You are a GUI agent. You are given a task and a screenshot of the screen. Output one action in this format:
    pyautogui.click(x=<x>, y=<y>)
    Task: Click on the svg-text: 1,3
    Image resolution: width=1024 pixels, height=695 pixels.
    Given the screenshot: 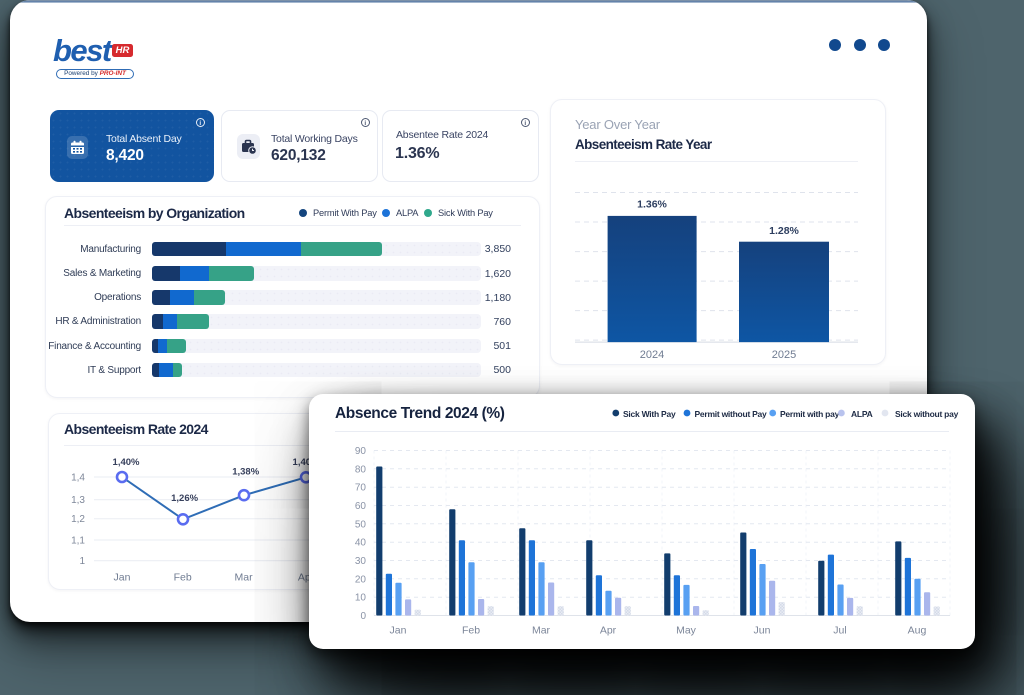 What is the action you would take?
    pyautogui.click(x=78, y=500)
    